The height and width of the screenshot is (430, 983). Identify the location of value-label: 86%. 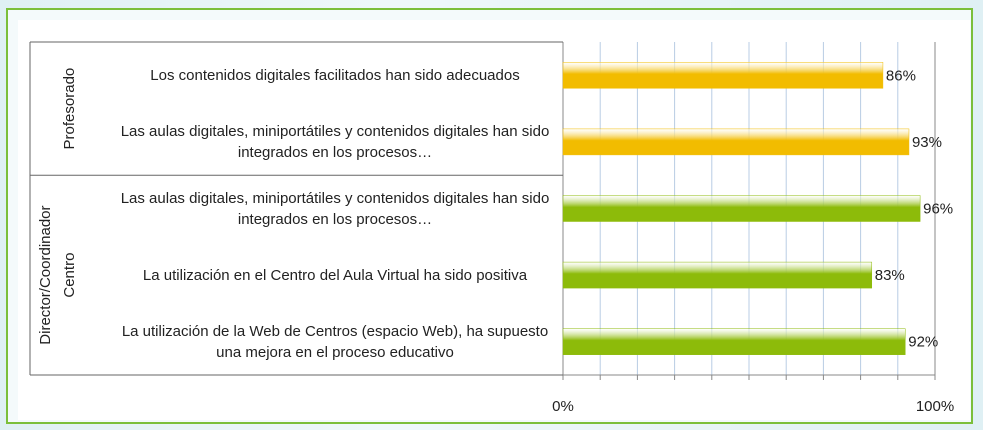
(901, 75).